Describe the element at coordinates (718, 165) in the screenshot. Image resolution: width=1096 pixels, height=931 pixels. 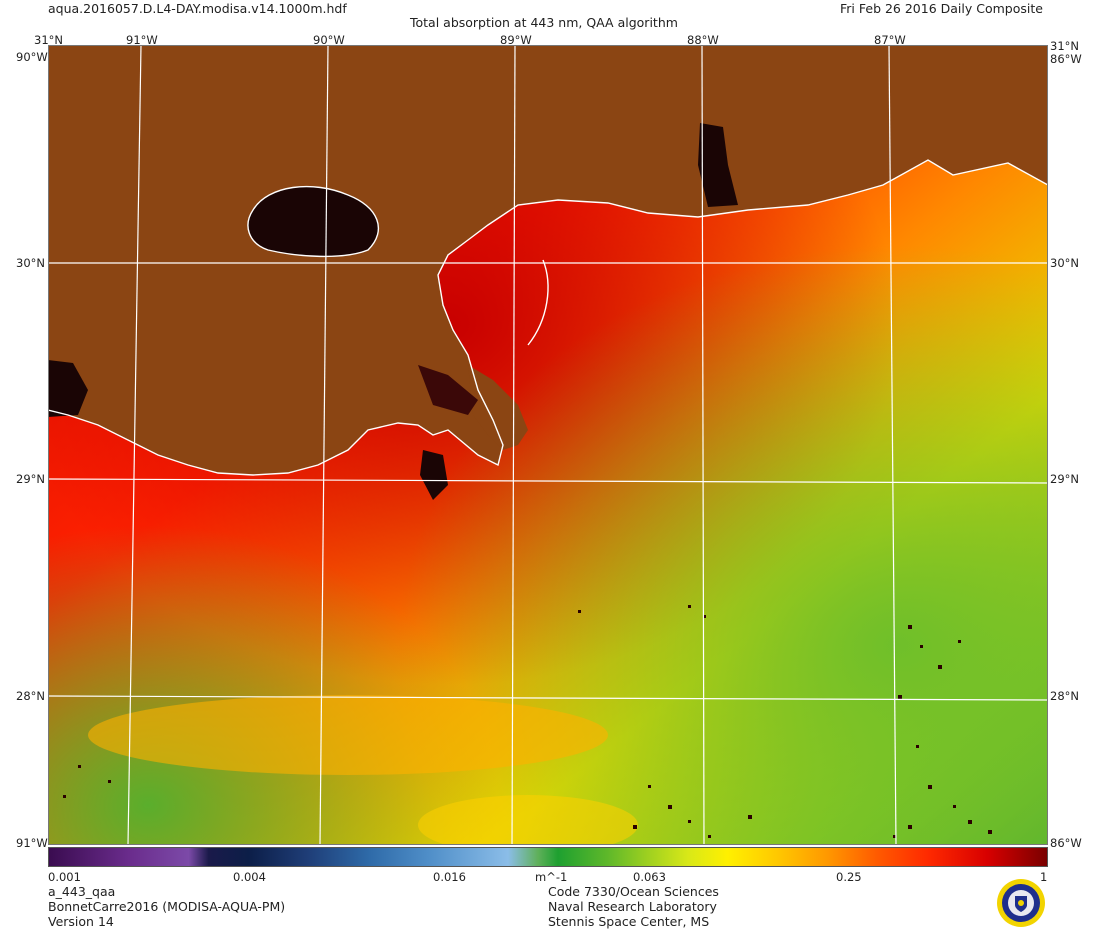
I see `mobile-bay` at that location.